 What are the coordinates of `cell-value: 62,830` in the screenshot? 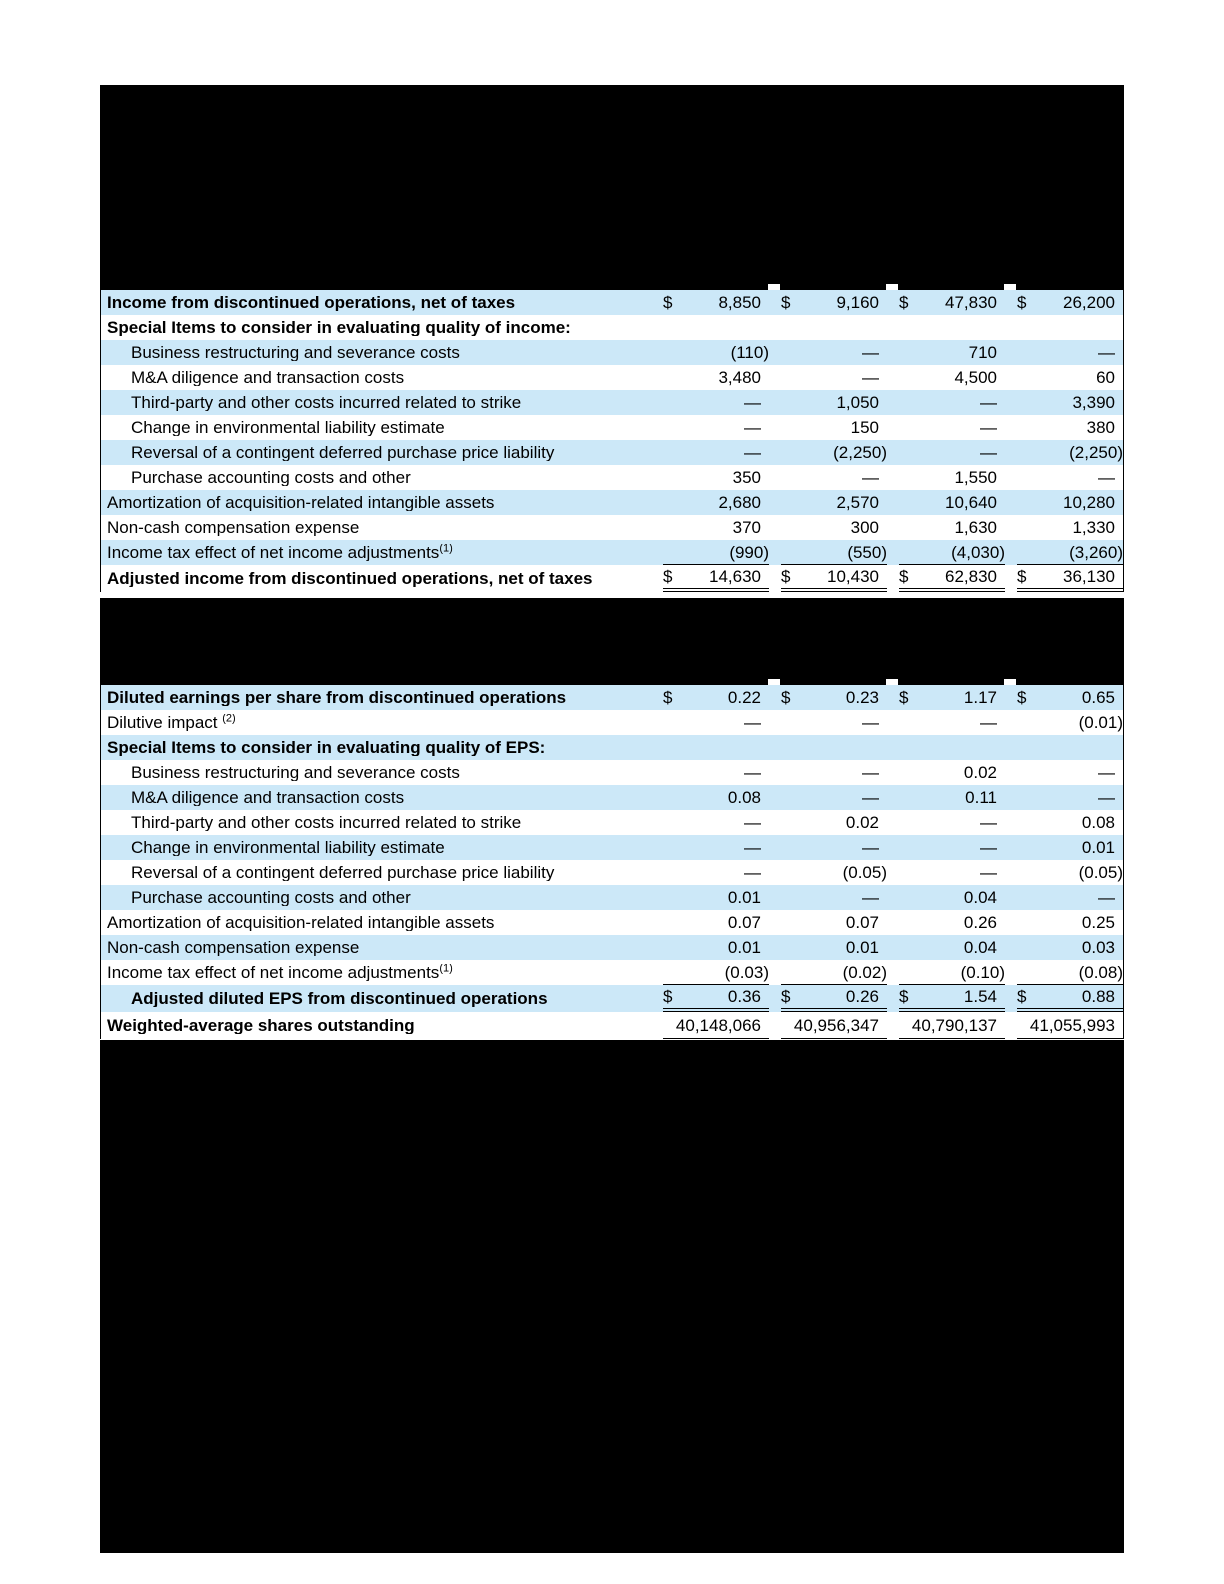 It's located at (971, 576).